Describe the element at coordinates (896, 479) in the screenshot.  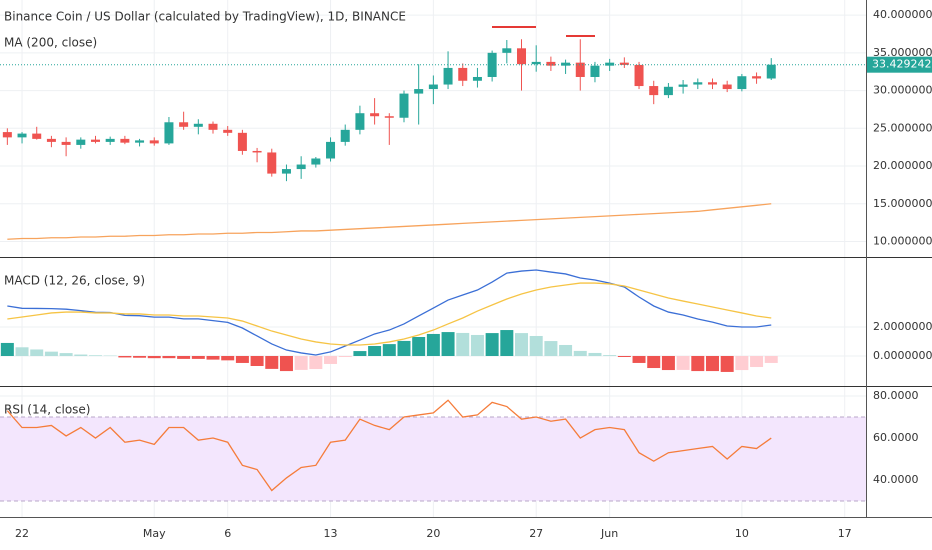
I see `y-tick-label: 40.0000` at that location.